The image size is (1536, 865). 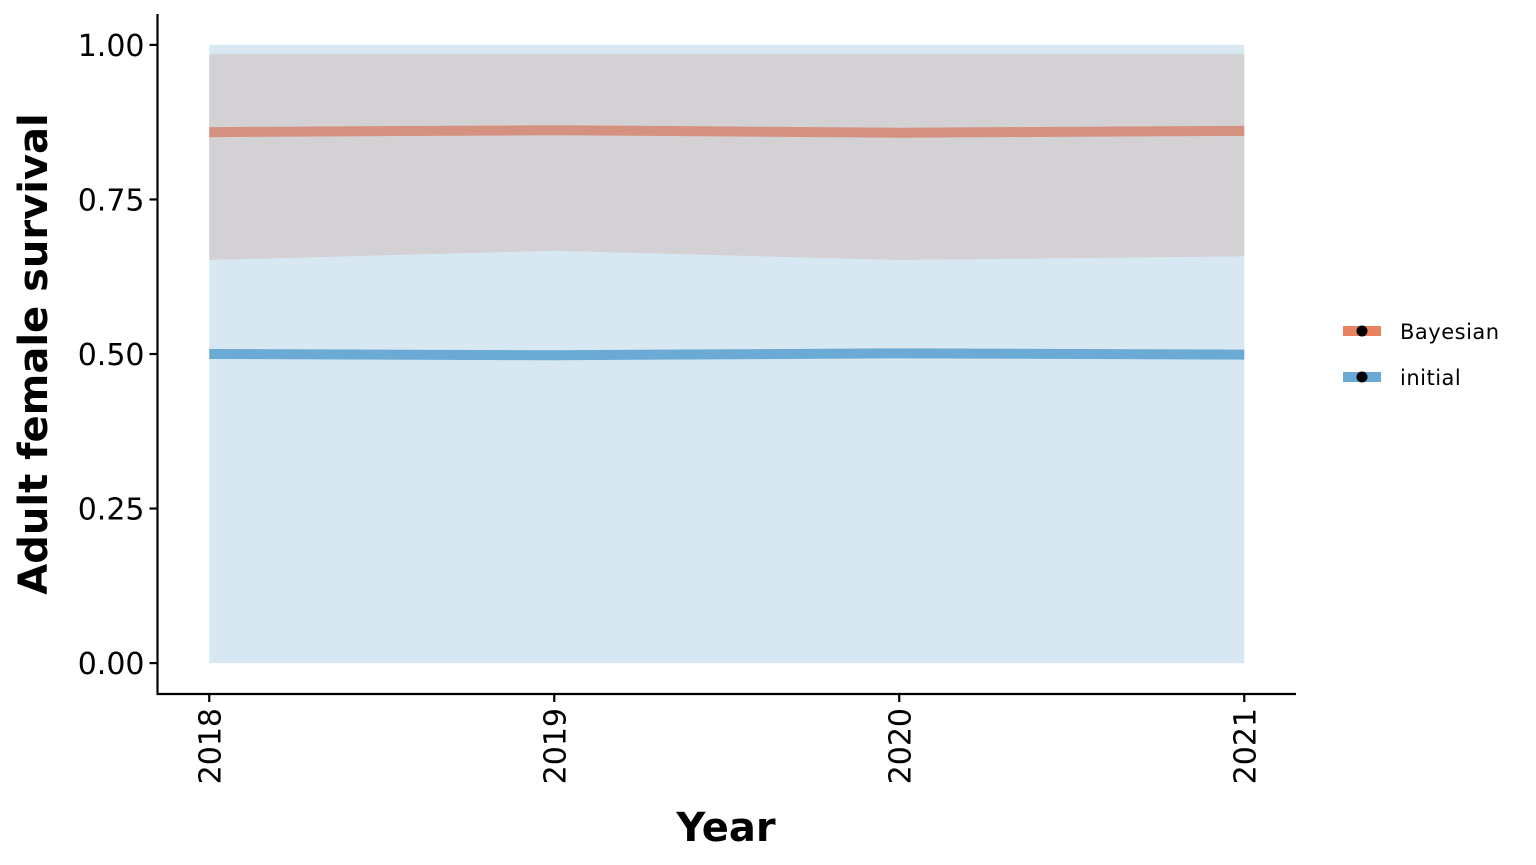 I want to click on y-tick-label: 1.00, so click(x=111, y=46).